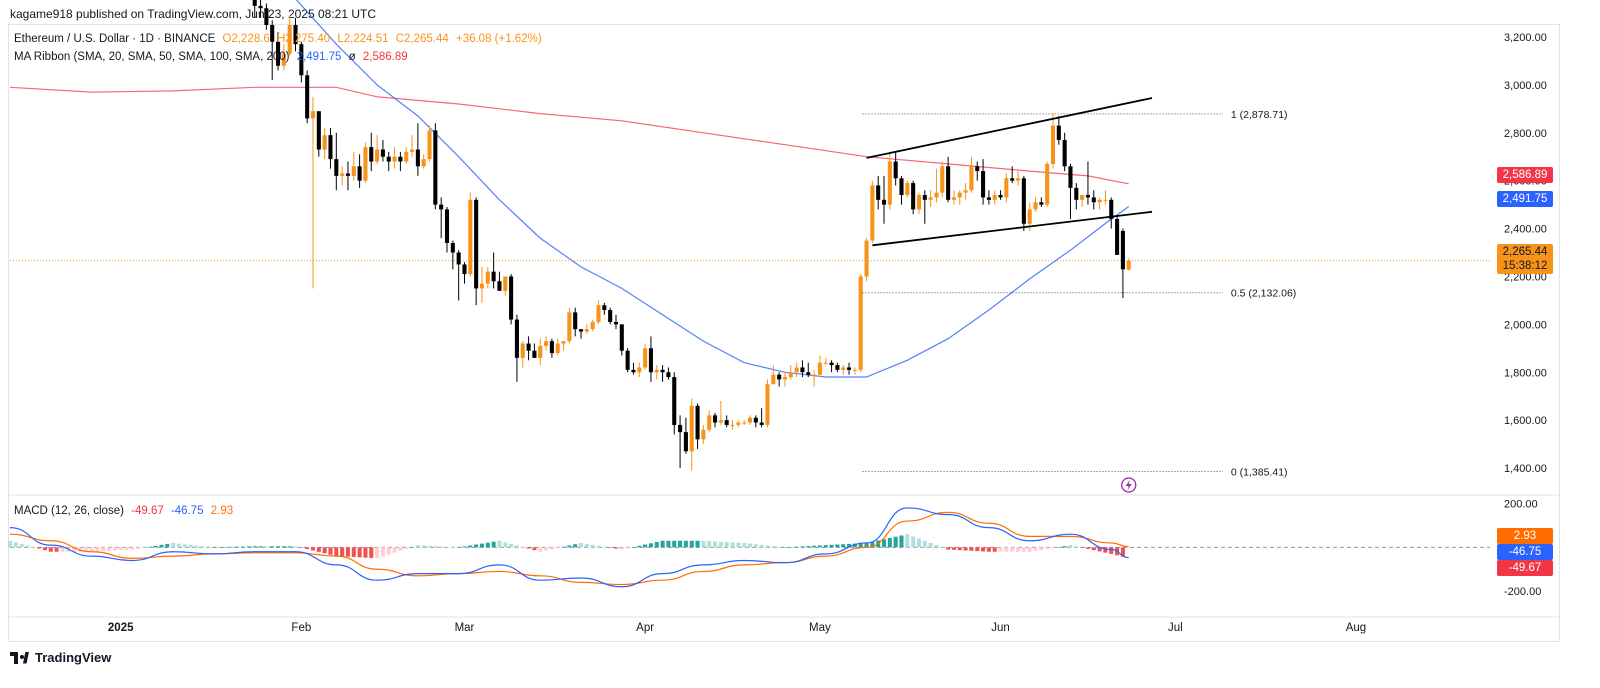 This screenshot has height=688, width=1600. Describe the element at coordinates (1525, 175) in the screenshot. I see `ma200-price-tag: 2,586.89` at that location.